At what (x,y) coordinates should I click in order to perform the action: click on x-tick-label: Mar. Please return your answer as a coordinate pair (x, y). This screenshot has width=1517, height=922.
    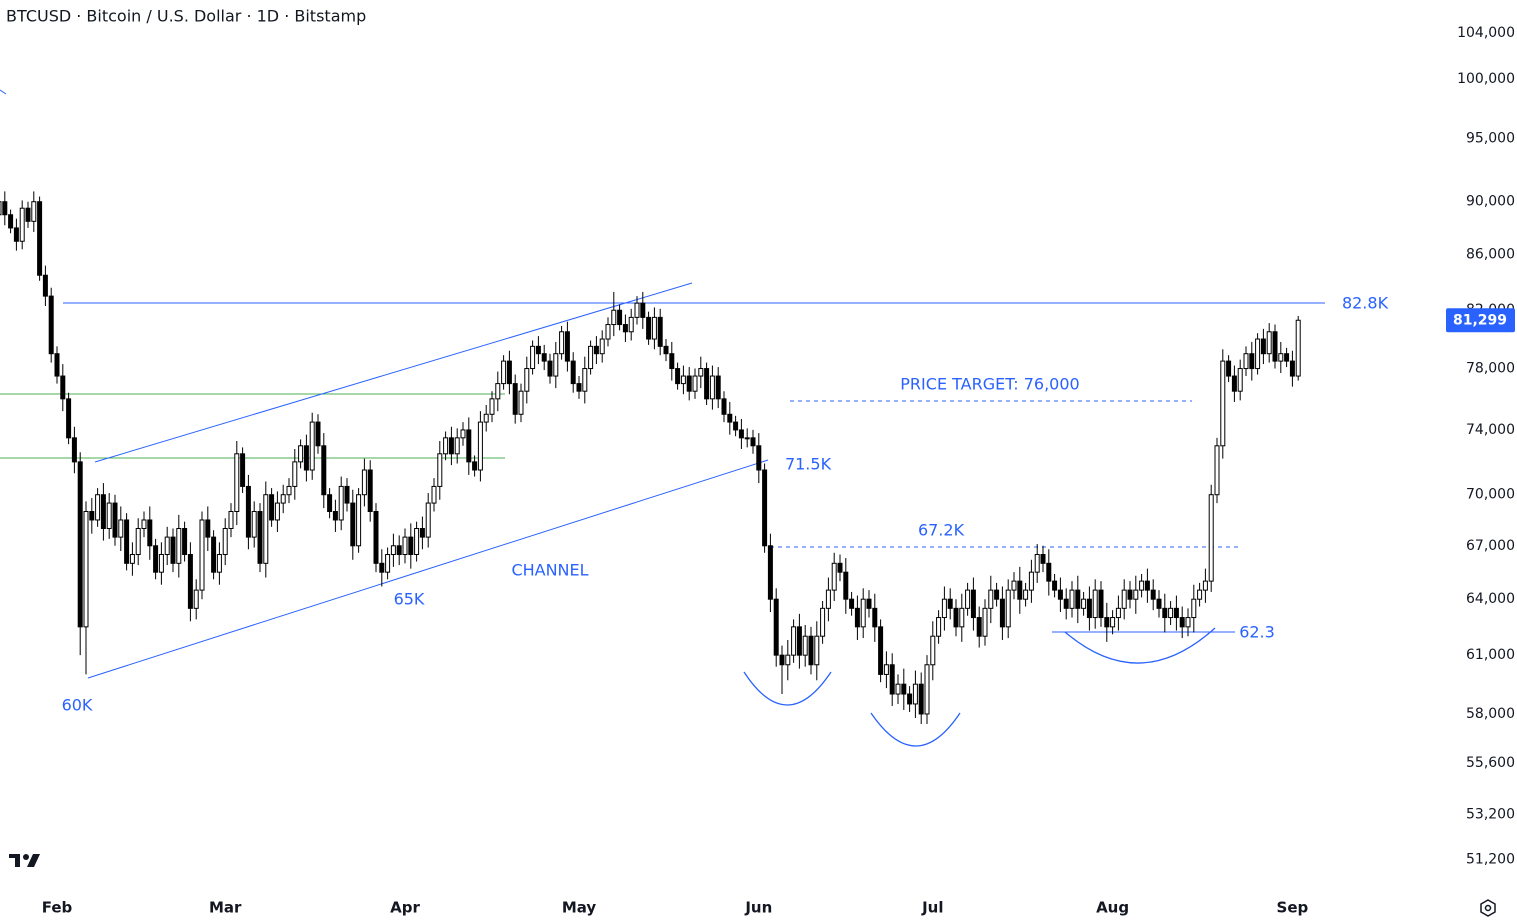
    Looking at the image, I should click on (225, 908).